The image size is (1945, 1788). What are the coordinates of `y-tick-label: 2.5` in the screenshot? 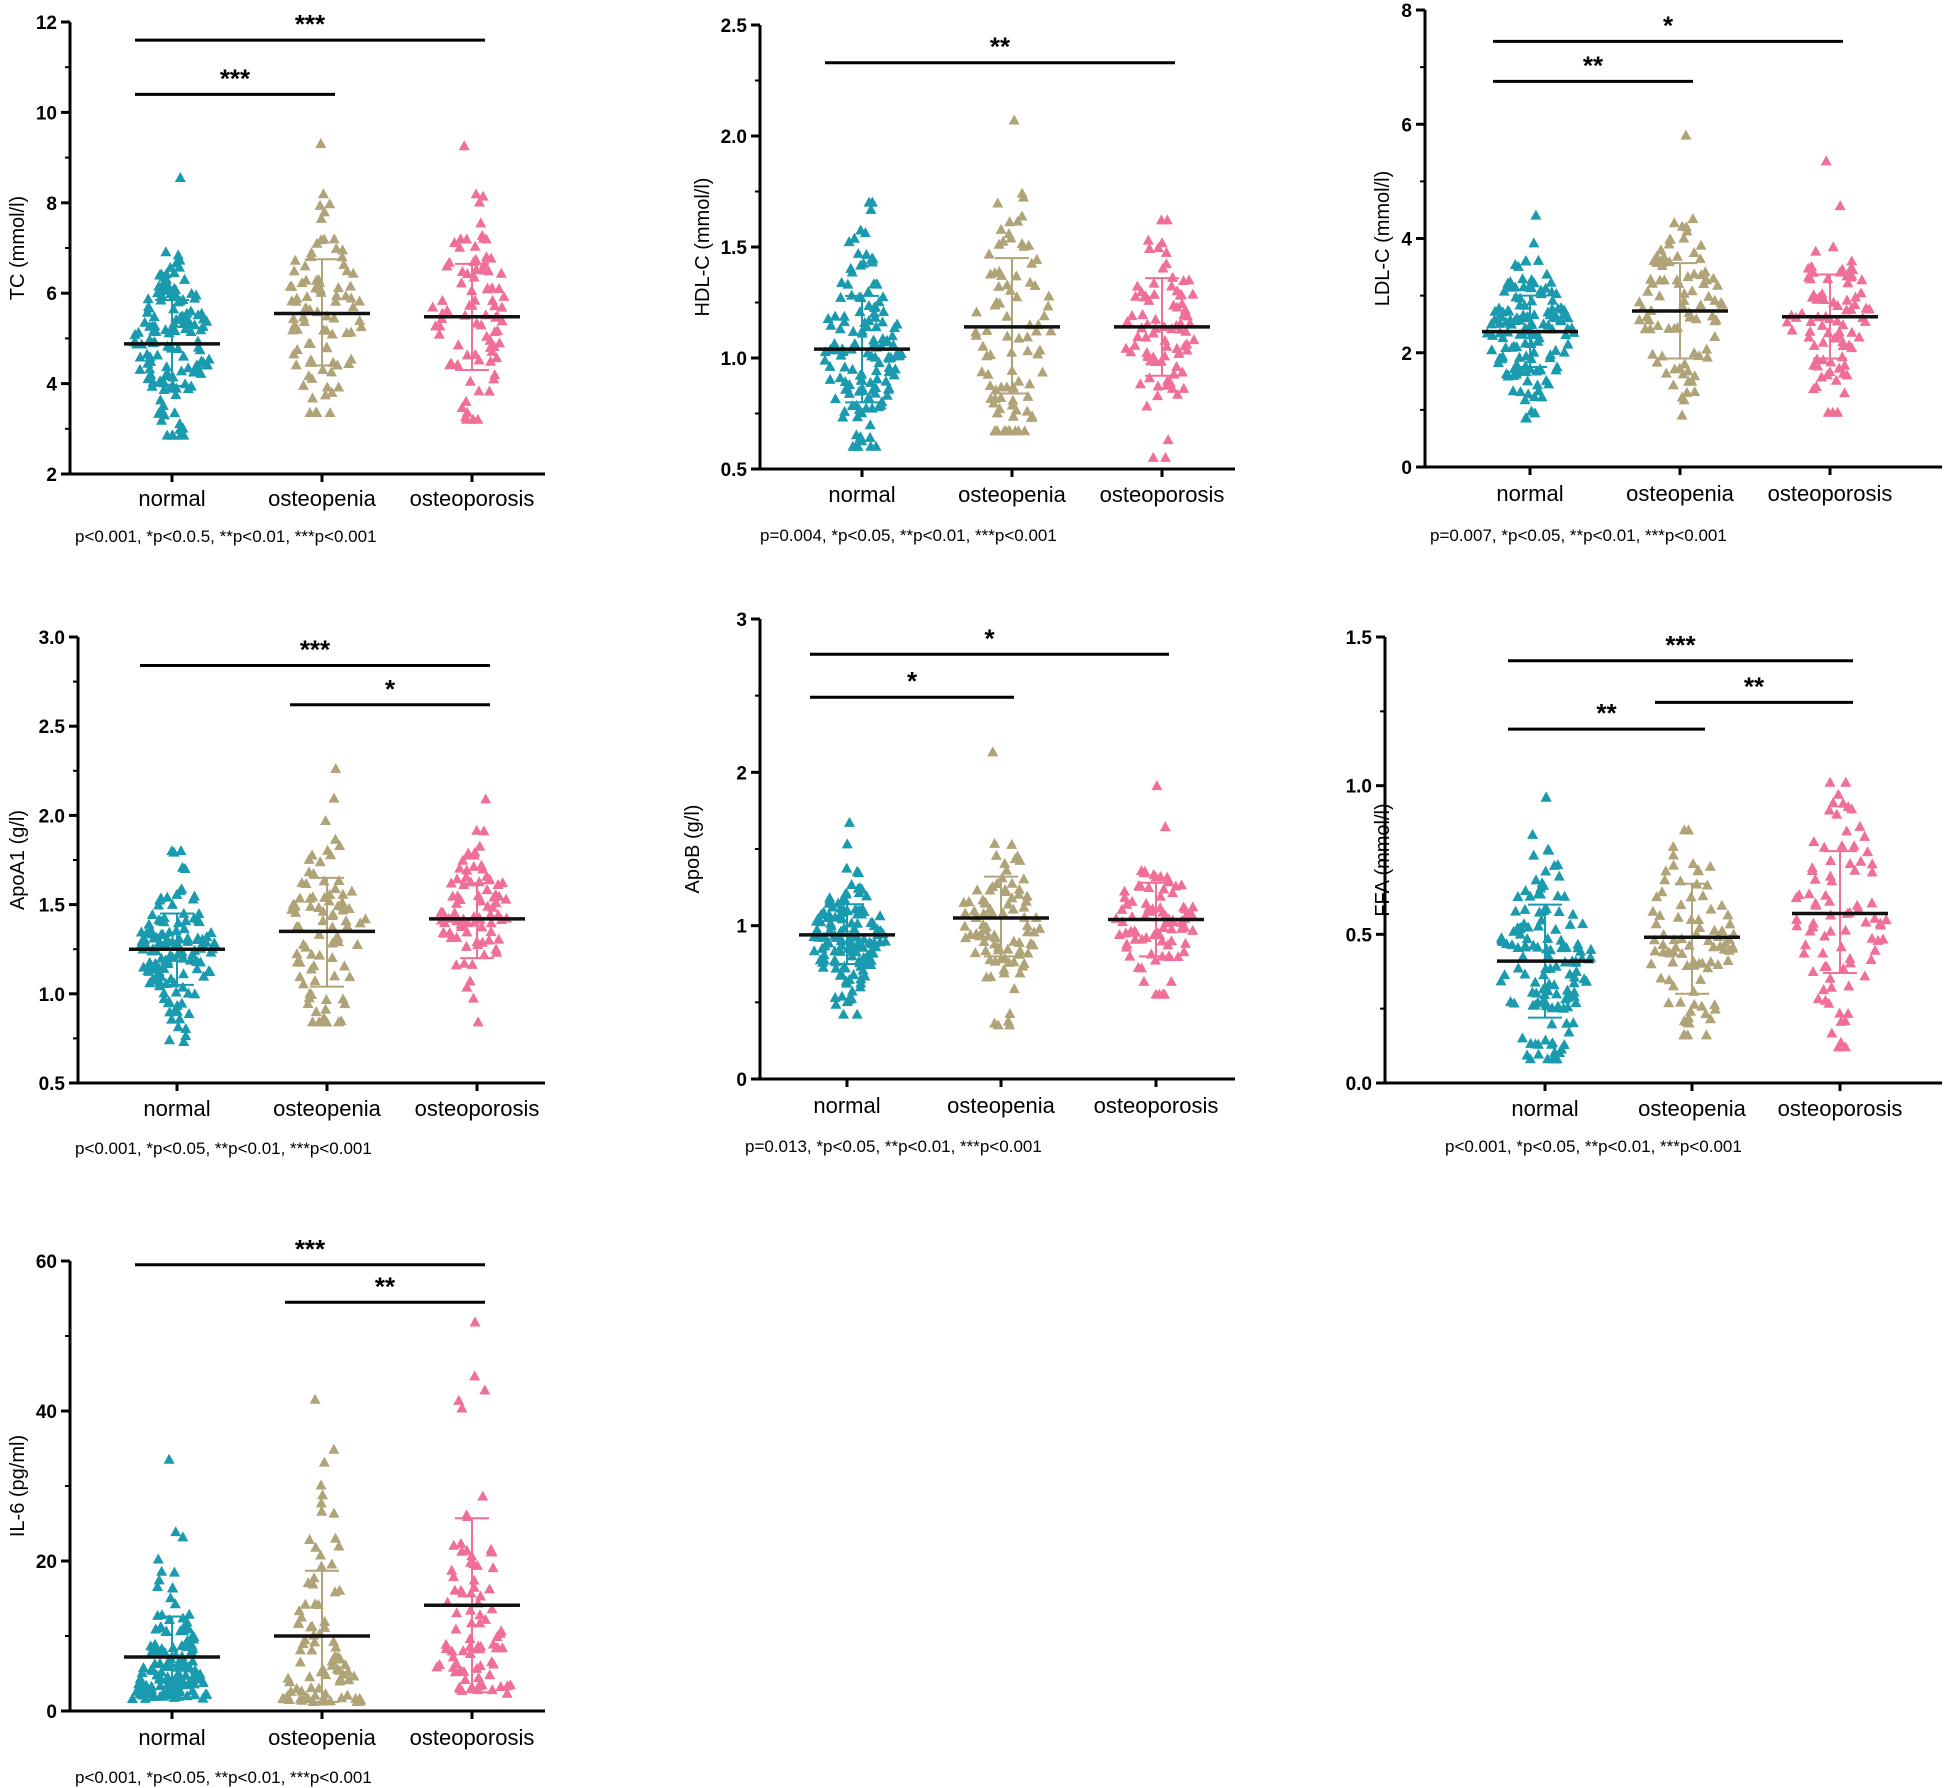 It's located at (734, 26).